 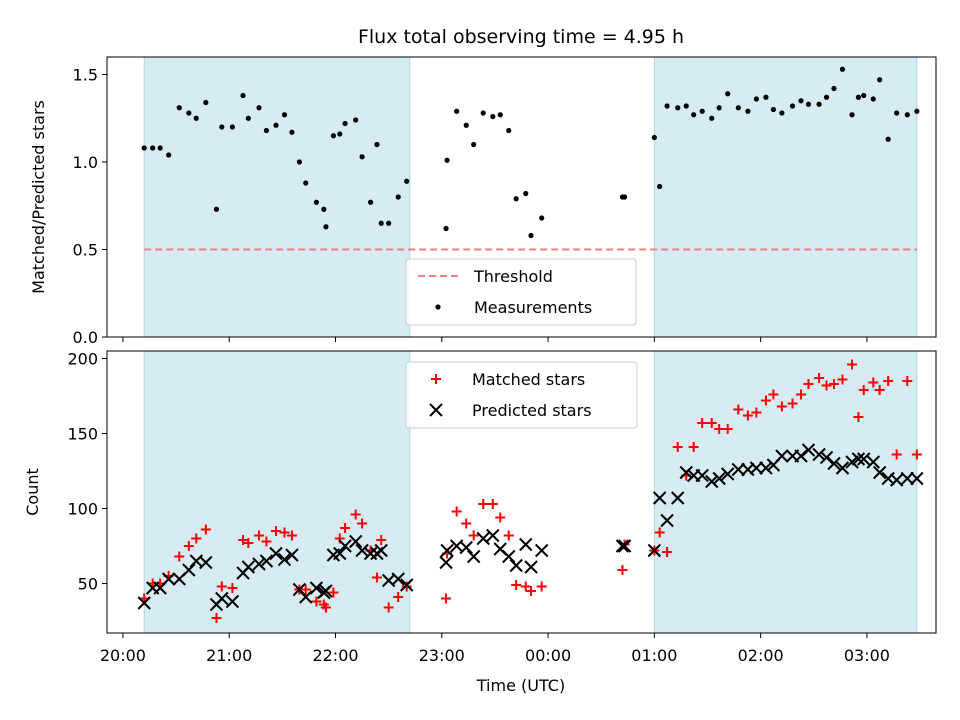 What do you see at coordinates (82, 434) in the screenshot?
I see `bot-ytick-label: 150` at bounding box center [82, 434].